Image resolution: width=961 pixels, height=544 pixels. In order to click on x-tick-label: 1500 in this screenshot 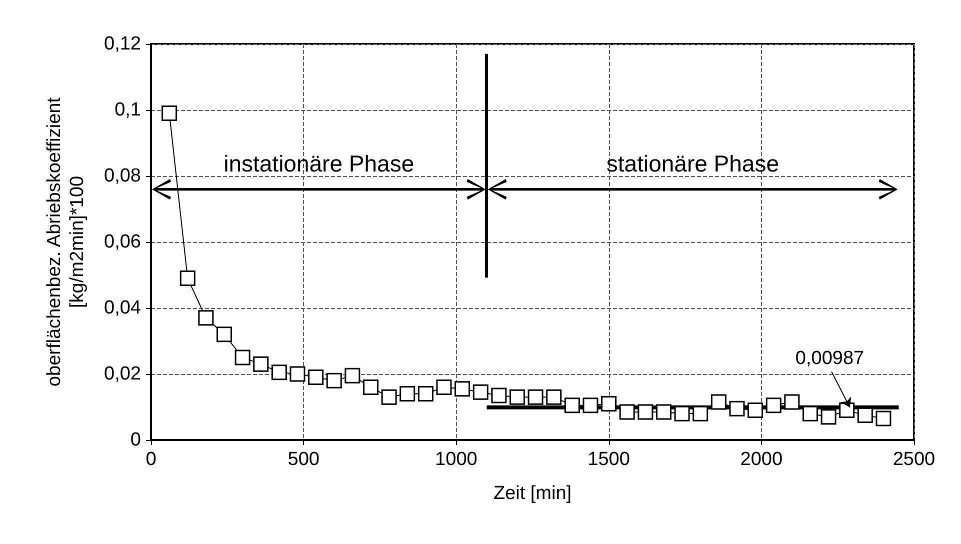, I will do `click(609, 459)`.